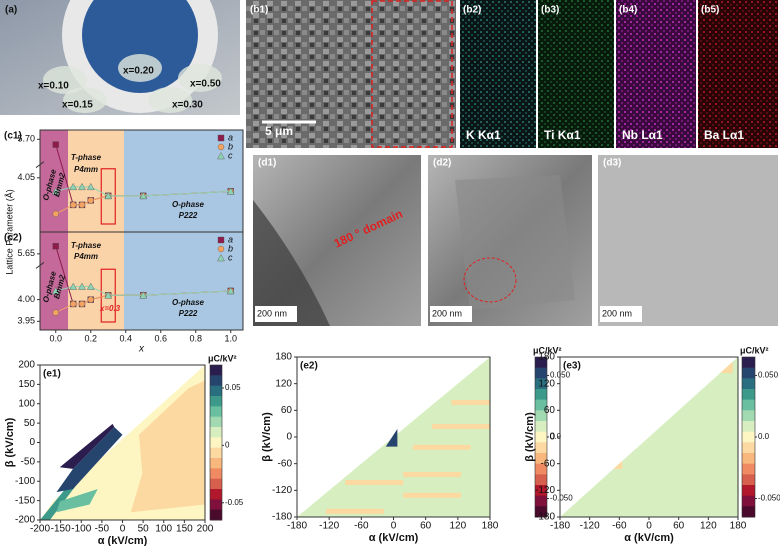 This screenshot has height=546, width=780. I want to click on panel-label: (b4), so click(628, 10).